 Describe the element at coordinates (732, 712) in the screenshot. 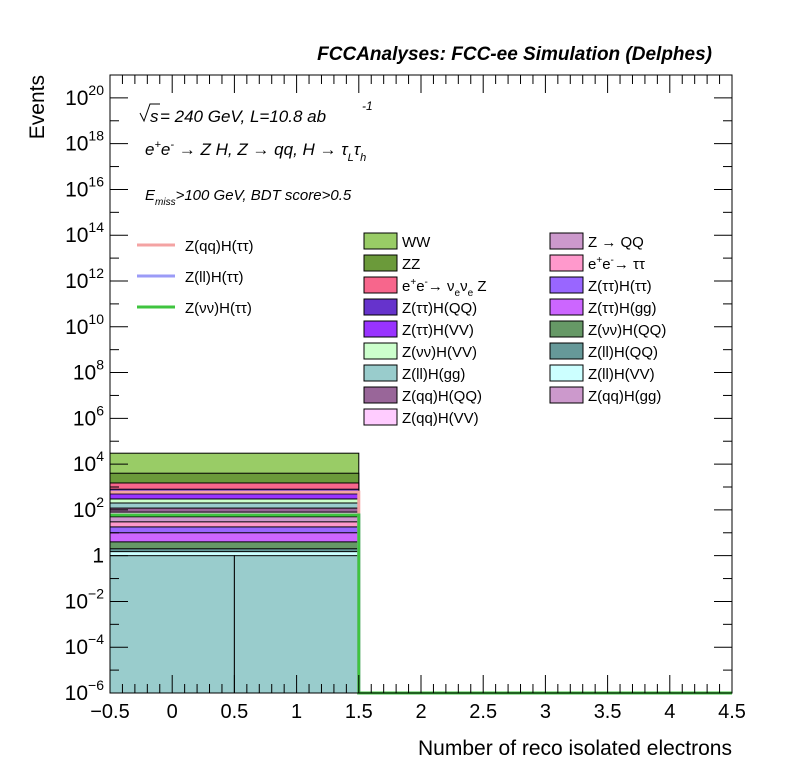

I see `x-tick-label: 4.5` at that location.